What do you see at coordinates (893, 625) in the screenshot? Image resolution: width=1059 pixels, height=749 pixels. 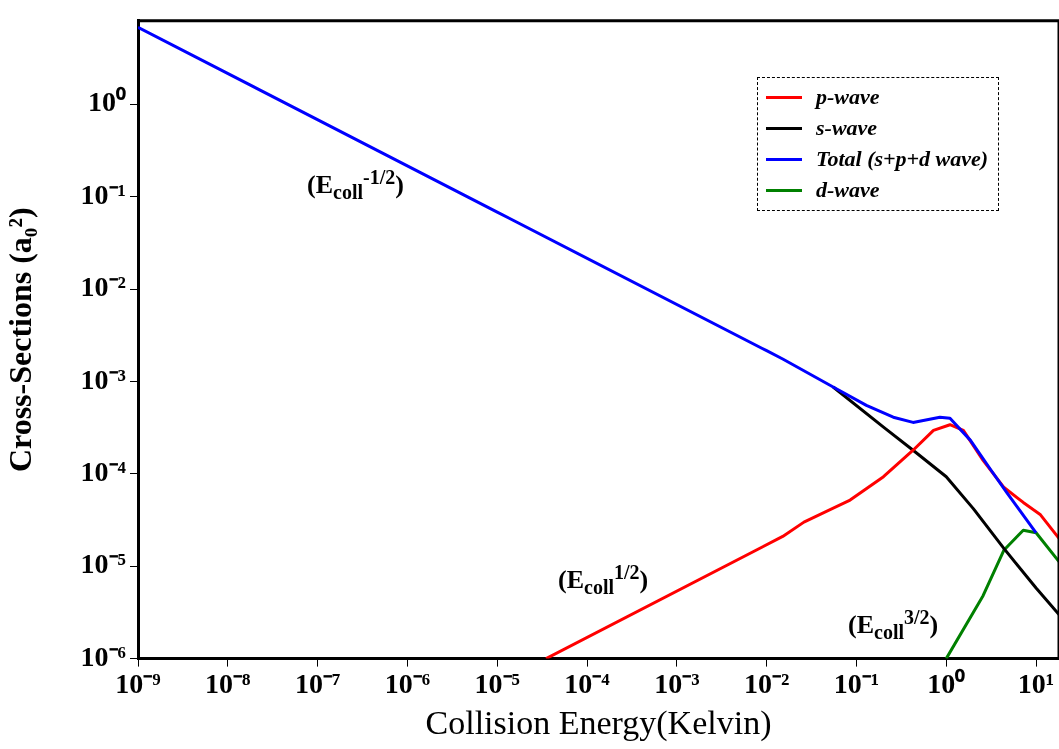 I see `annotation: (E$_{coll}$$^{3/2}$)` at bounding box center [893, 625].